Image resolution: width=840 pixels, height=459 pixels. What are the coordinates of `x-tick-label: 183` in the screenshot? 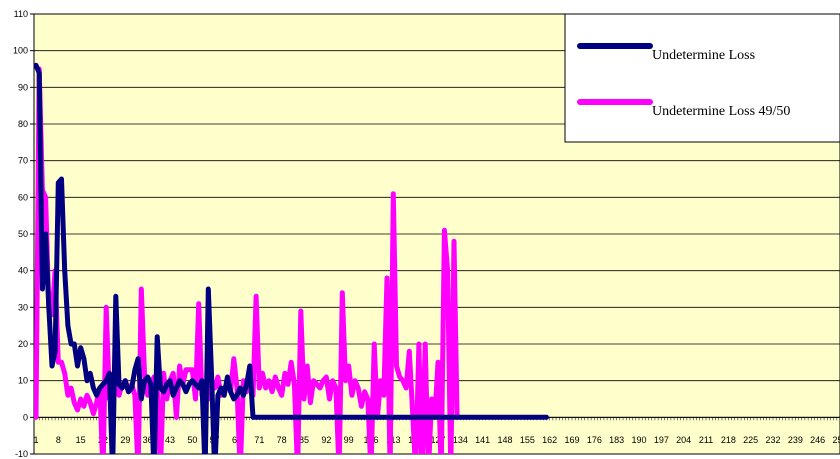 It's located at (616, 440).